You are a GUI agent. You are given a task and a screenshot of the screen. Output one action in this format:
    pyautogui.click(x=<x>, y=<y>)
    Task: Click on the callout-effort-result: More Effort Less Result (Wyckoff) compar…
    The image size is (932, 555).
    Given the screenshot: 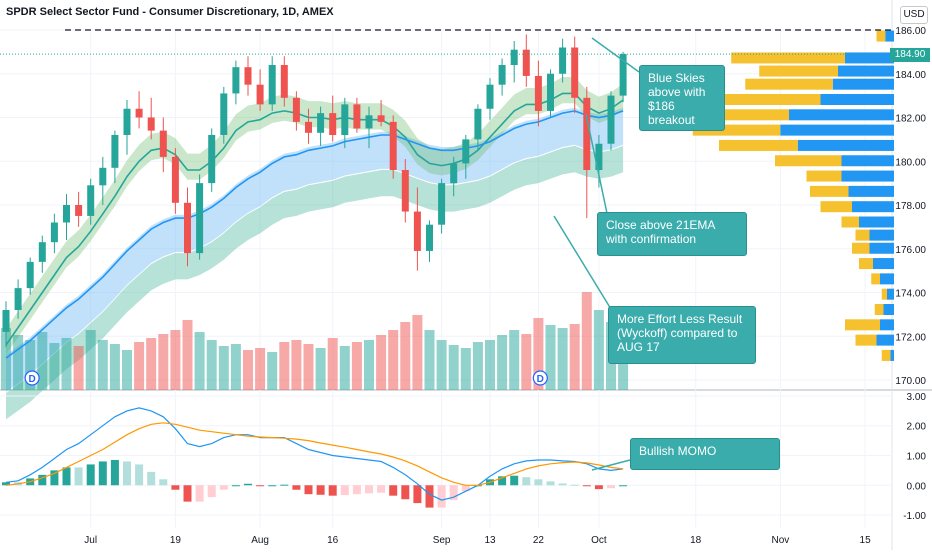 What is the action you would take?
    pyautogui.click(x=682, y=335)
    